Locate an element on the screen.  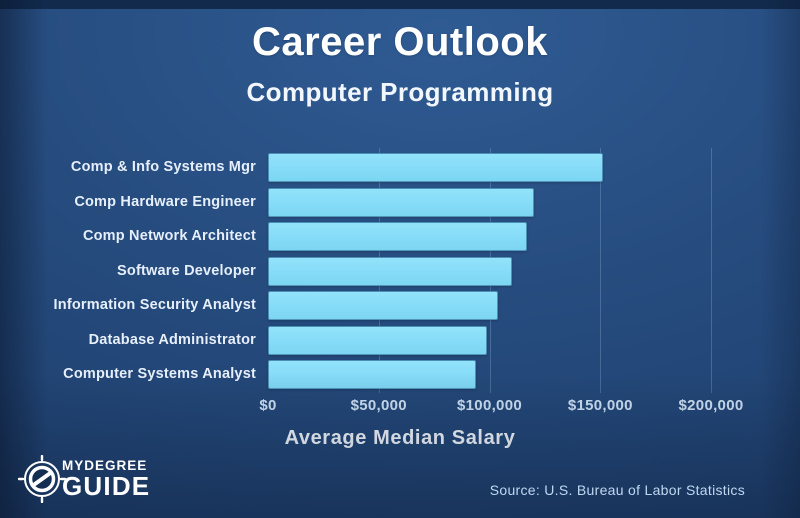
bar-row: Software Developer is located at coordinates (400, 271).